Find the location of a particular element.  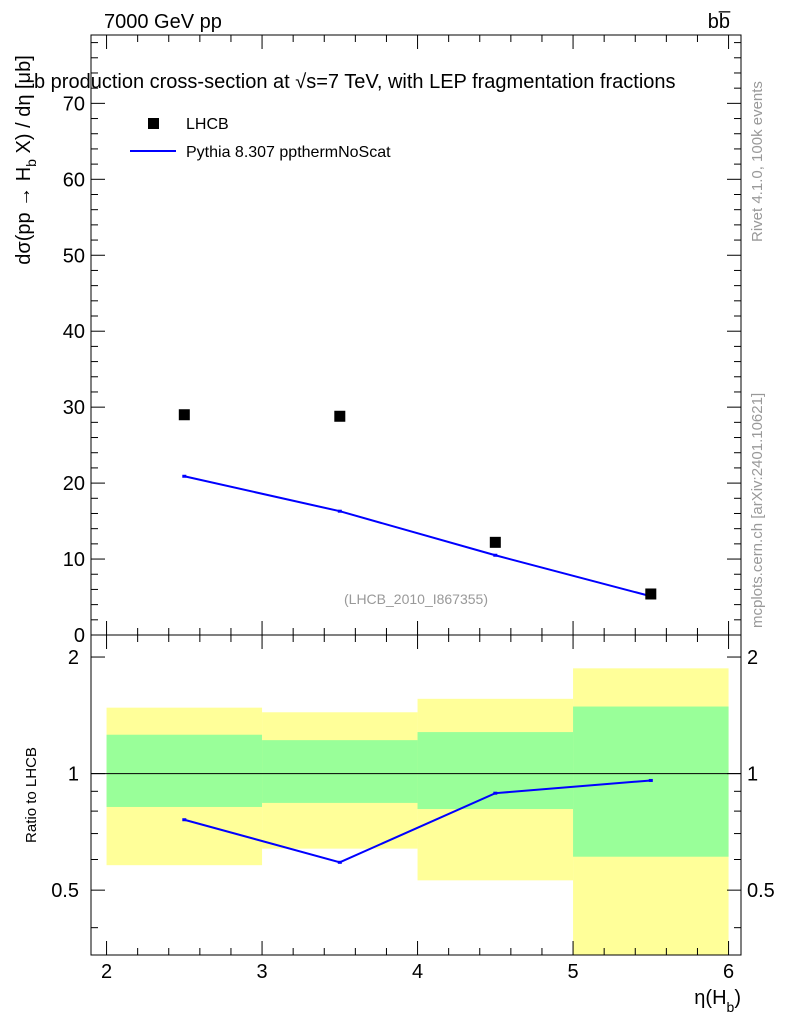

ratio-y-tick-label: 2 is located at coordinates (73, 658).